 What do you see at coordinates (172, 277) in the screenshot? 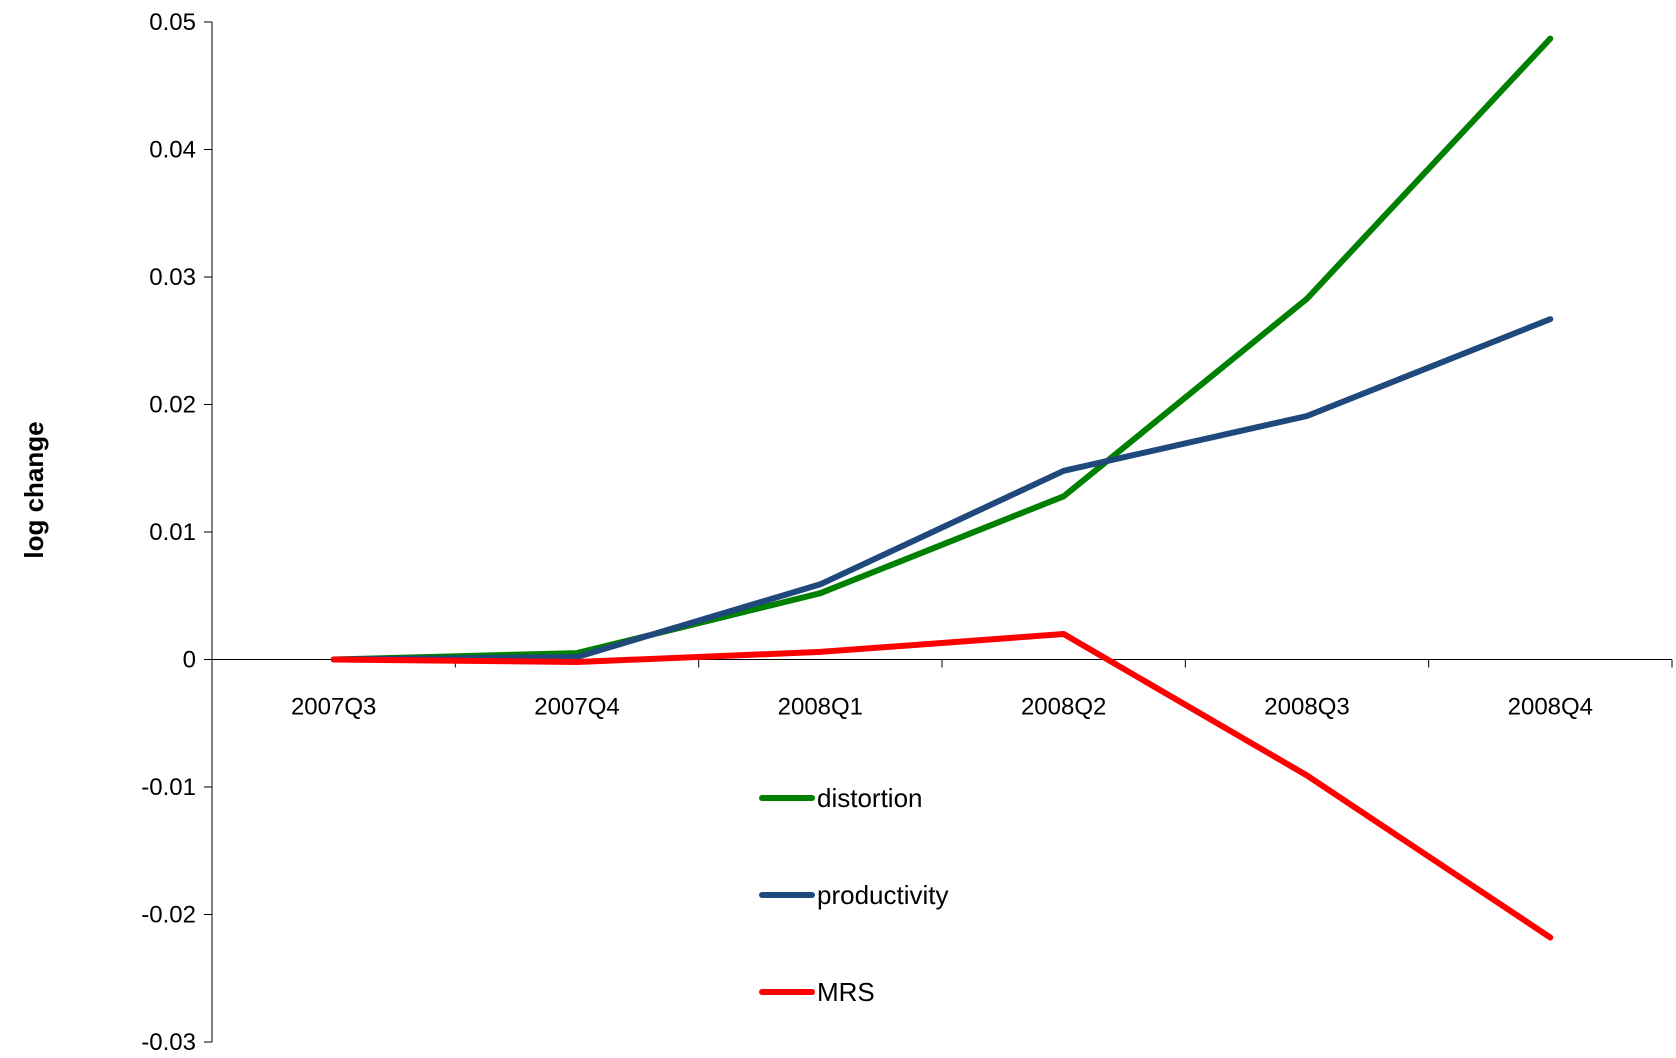
I see `y-tick-label: 0.03` at bounding box center [172, 277].